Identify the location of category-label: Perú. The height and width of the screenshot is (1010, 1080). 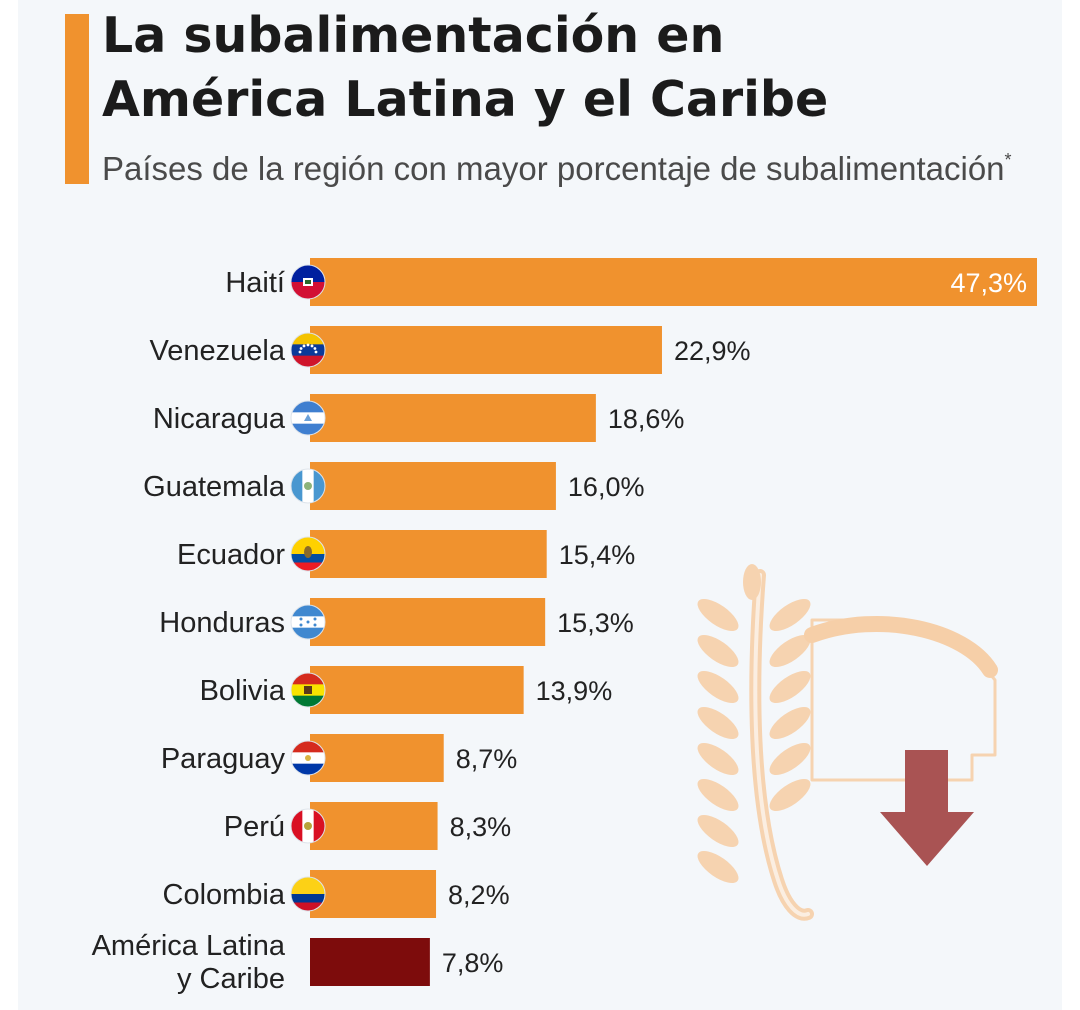
(254, 827).